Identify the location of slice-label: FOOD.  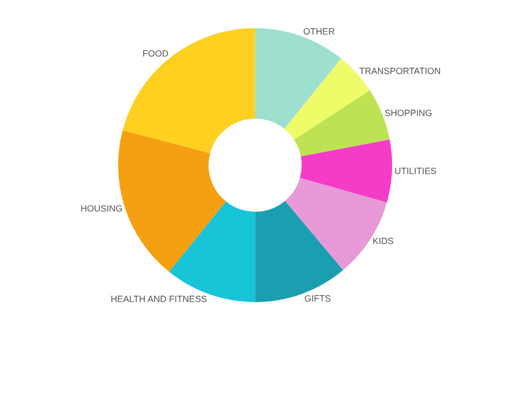
(156, 53).